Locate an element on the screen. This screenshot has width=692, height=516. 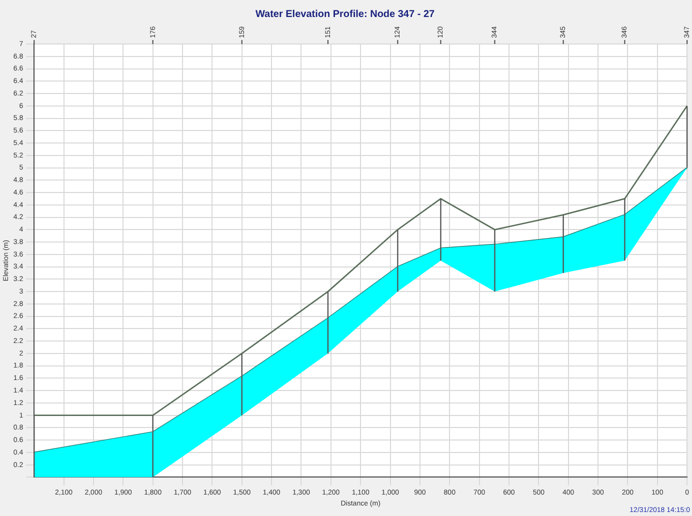
chart-title: Water Elevation Profile: Node 347 - 27 is located at coordinates (345, 14).